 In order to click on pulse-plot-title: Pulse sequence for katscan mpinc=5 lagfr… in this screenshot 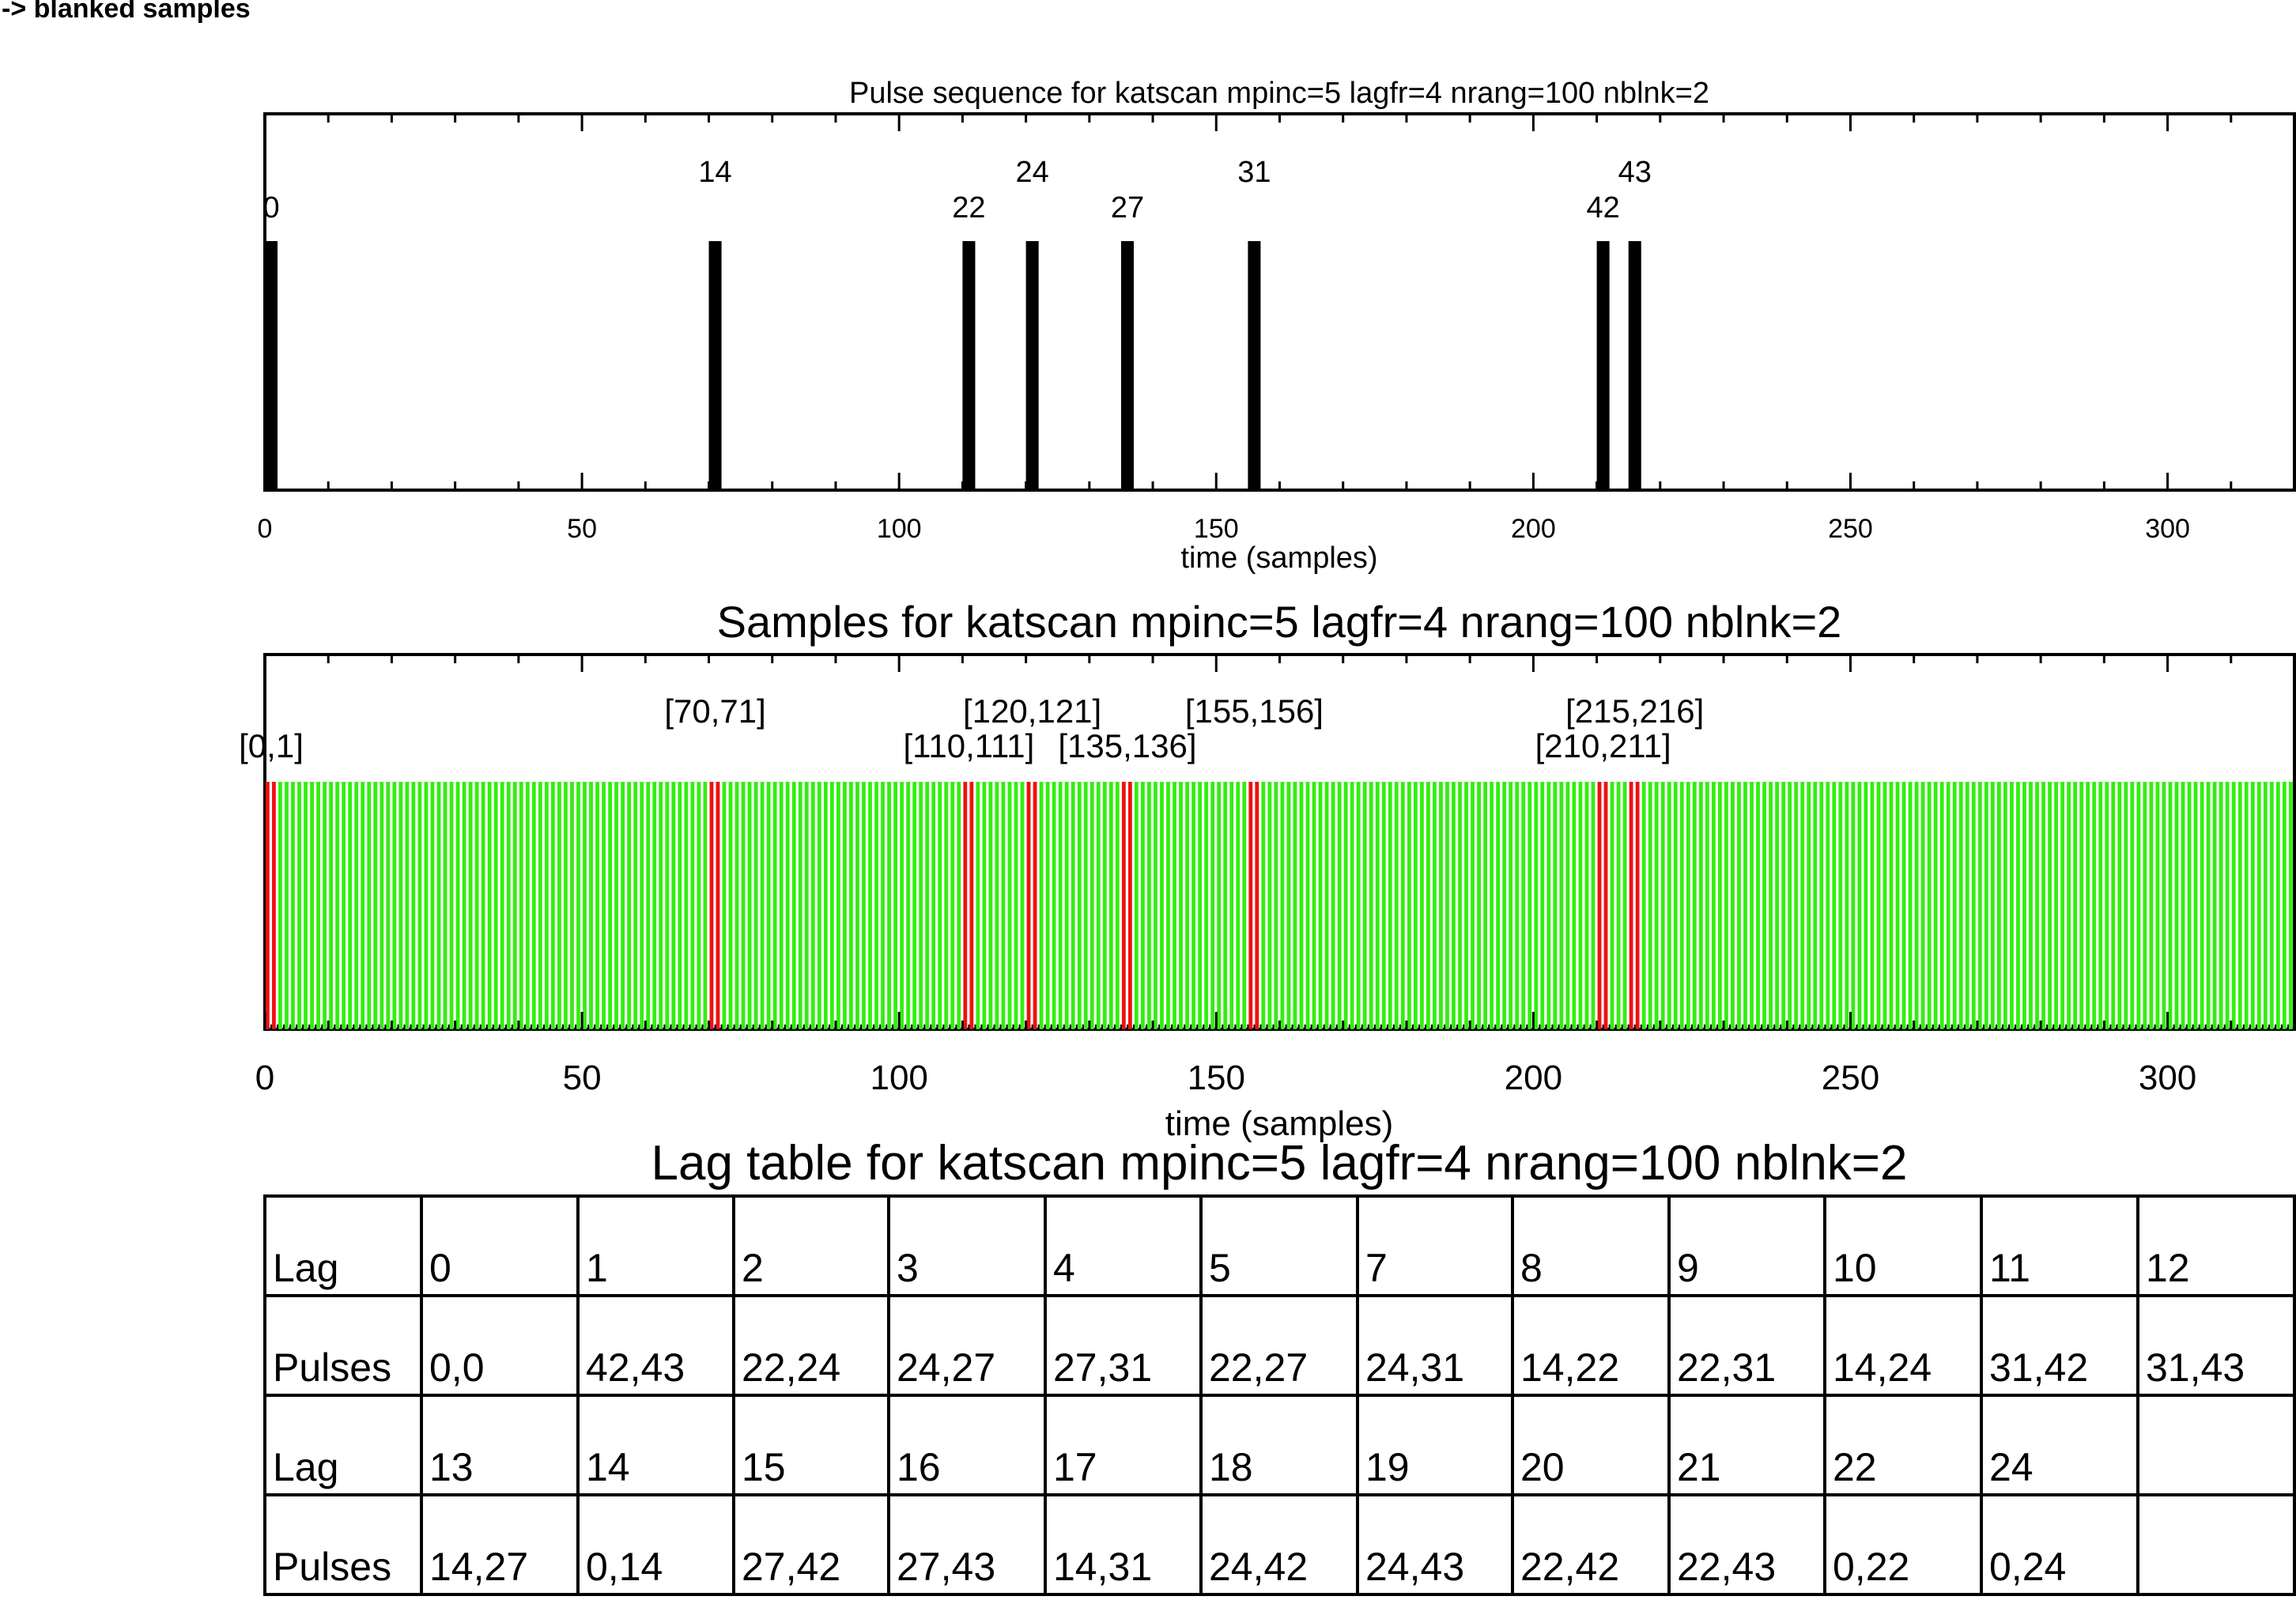, I will do `click(1279, 93)`.